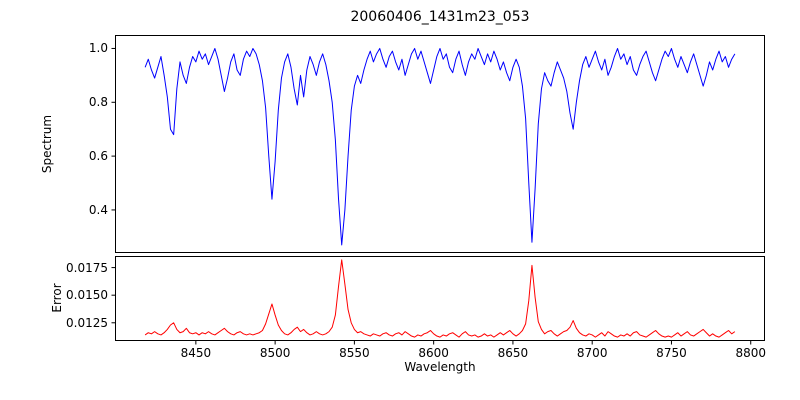 Image resolution: width=800 pixels, height=400 pixels. I want to click on y-axis-label-error: Error, so click(57, 298).